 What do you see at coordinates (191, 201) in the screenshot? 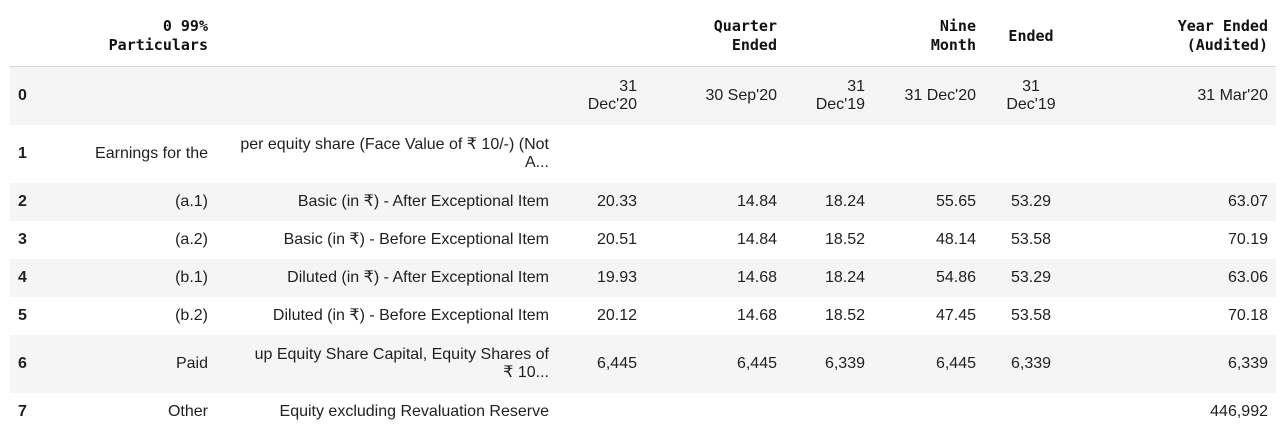
I see `table-cell: (a.1)` at bounding box center [191, 201].